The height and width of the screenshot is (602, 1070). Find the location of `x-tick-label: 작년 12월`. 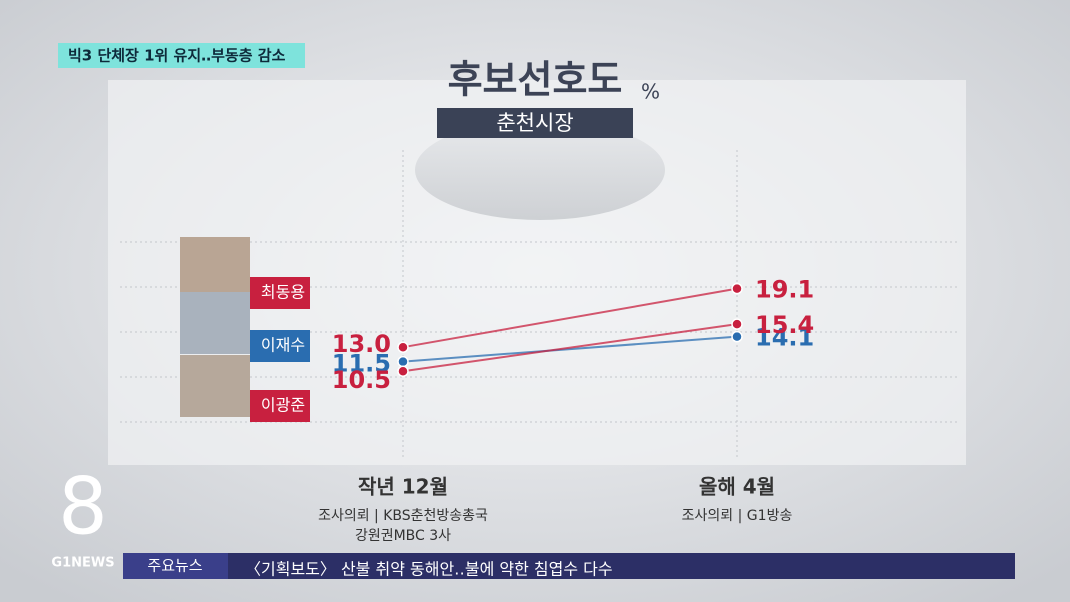

x-tick-label: 작년 12월 is located at coordinates (403, 487).